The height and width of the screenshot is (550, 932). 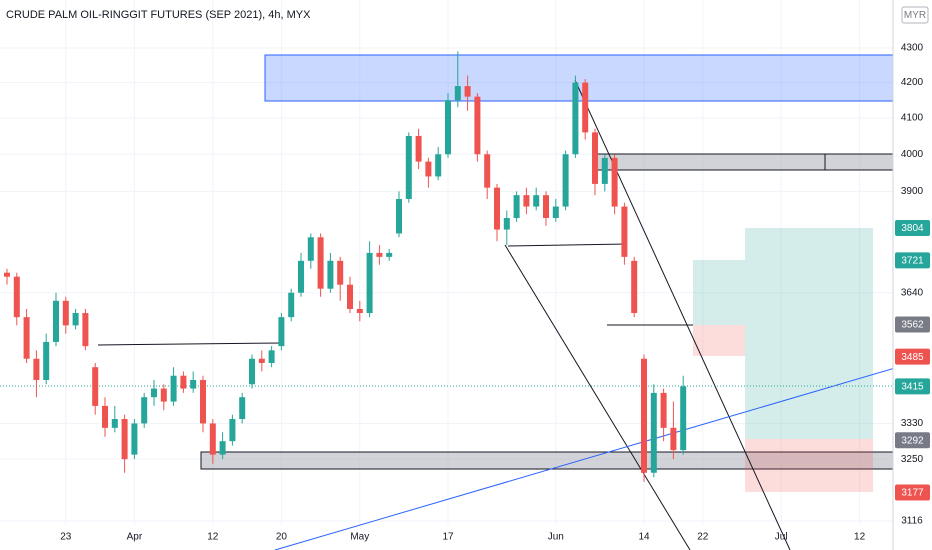 I want to click on price-label: 3562, so click(x=912, y=325).